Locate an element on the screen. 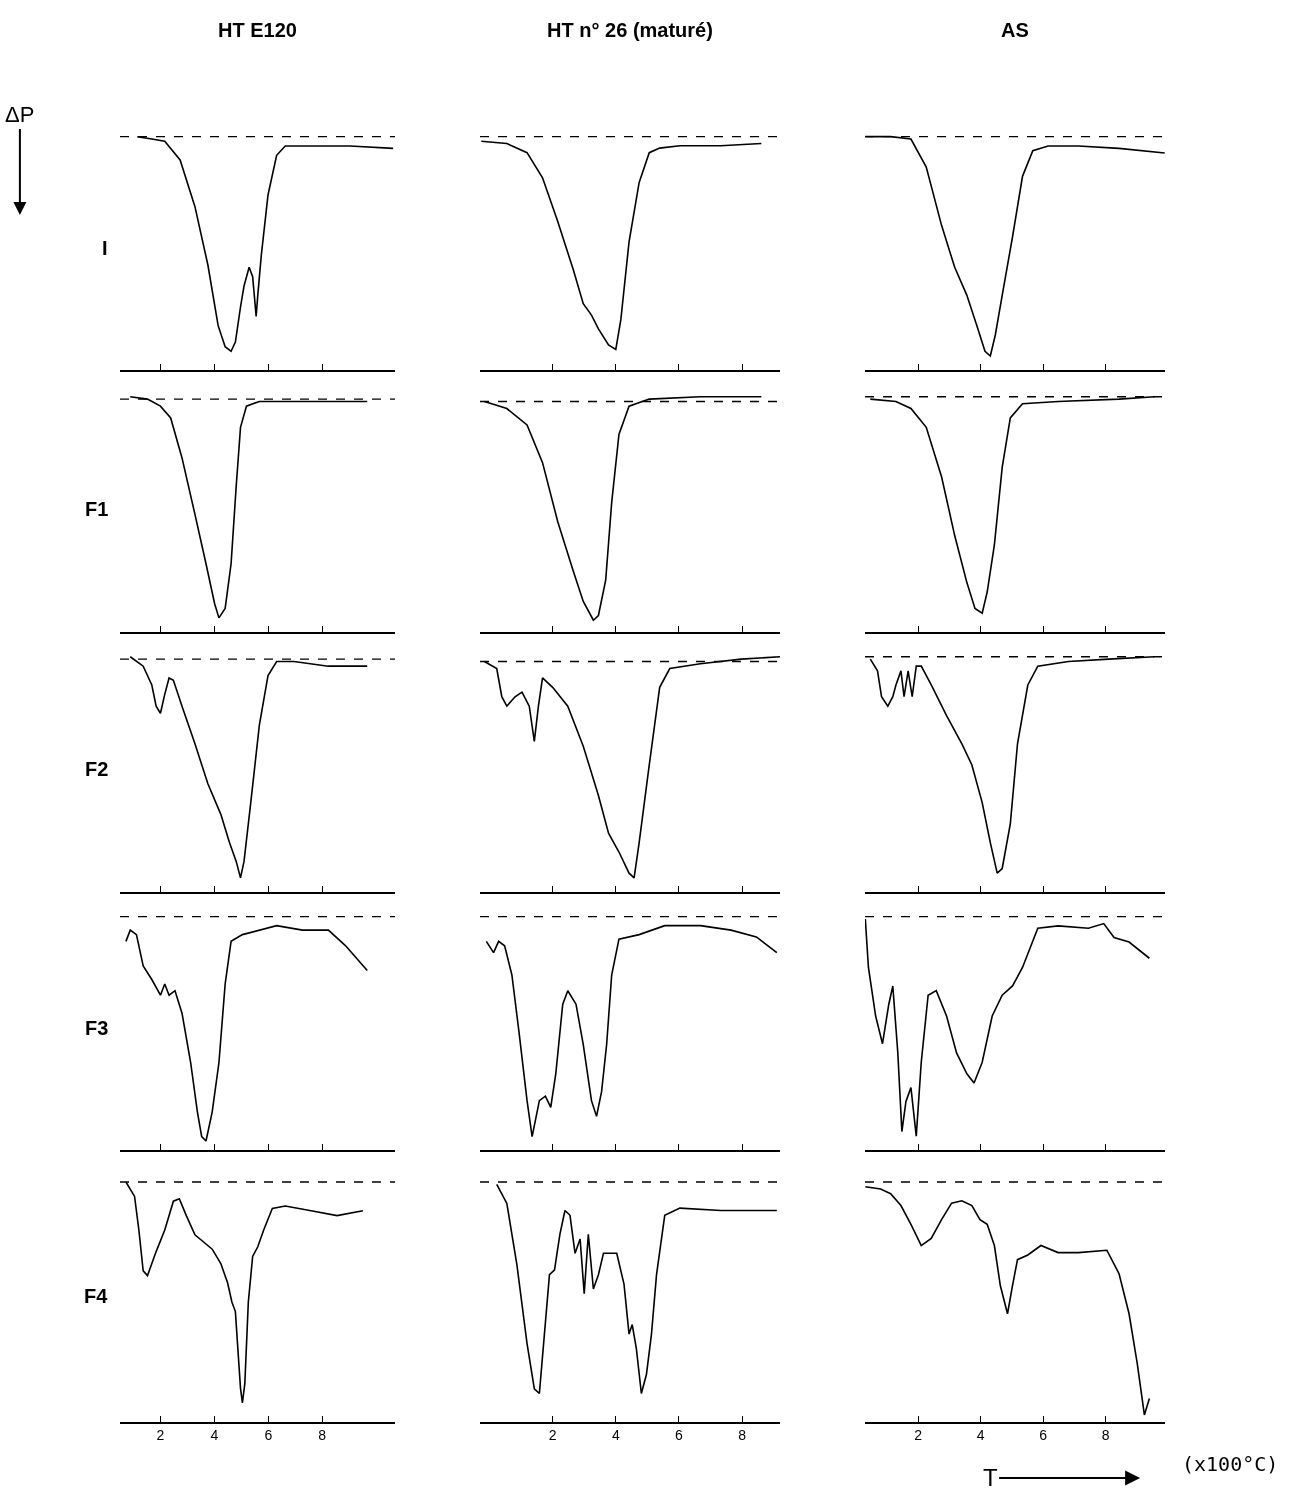 Image resolution: width=1304 pixels, height=1503 pixels. chart-title: AS is located at coordinates (1015, 30).